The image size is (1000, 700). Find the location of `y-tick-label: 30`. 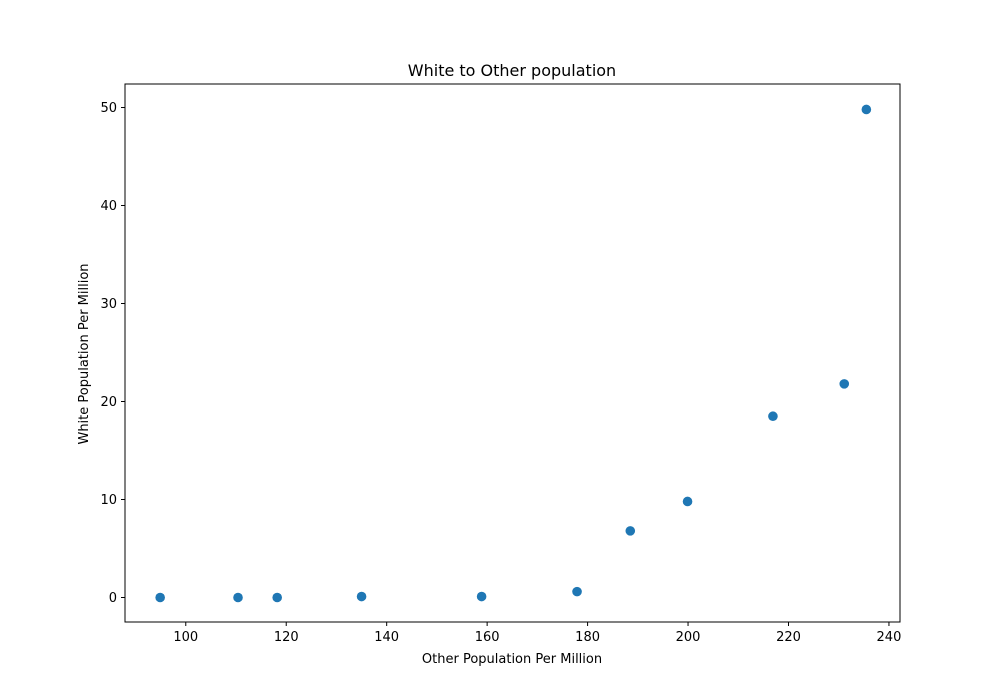

y-tick-label: 30 is located at coordinates (108, 304).